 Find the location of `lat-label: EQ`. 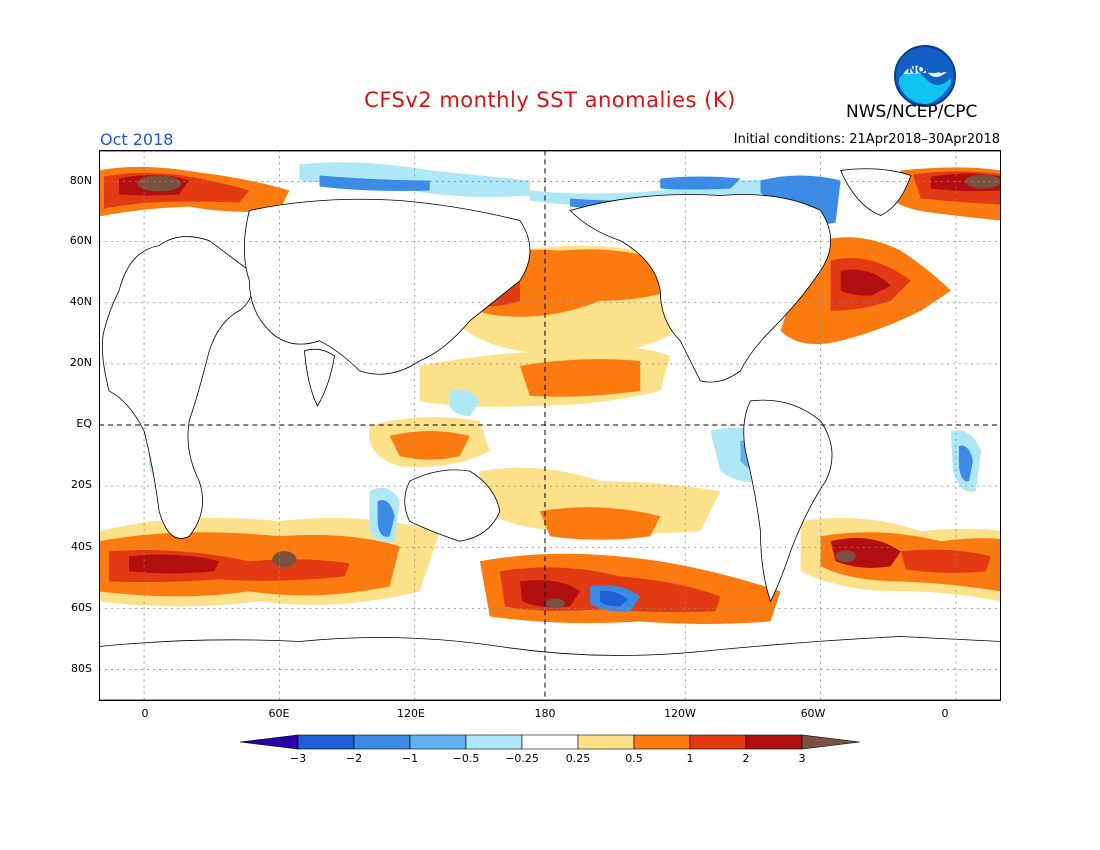

lat-label: EQ is located at coordinates (84, 423).